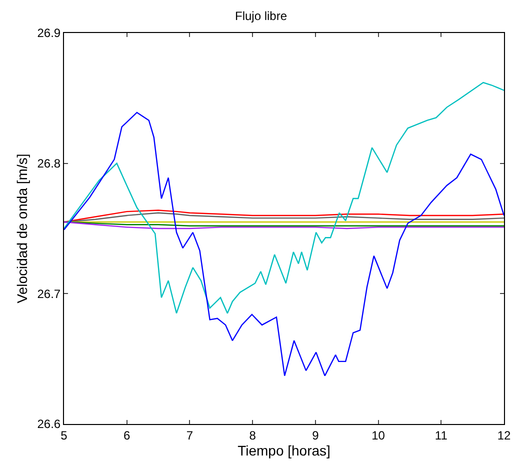 The height and width of the screenshot is (471, 522). What do you see at coordinates (316, 435) in the screenshot?
I see `x-tick-label: 9` at bounding box center [316, 435].